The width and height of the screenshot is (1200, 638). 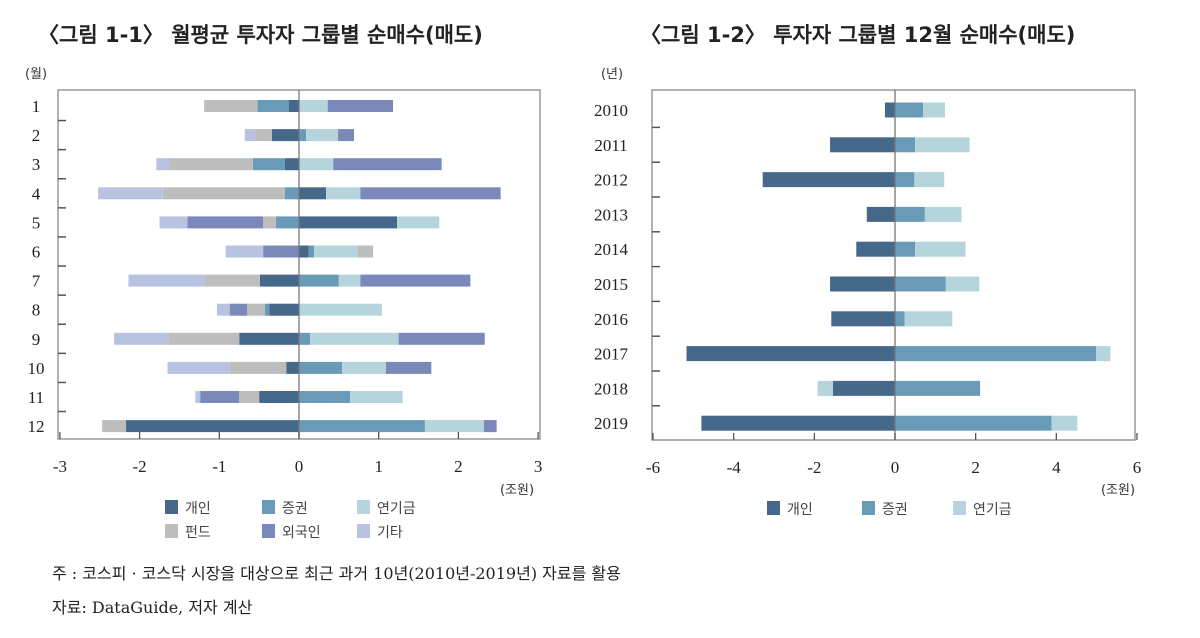 I want to click on bar-연기금-2011, so click(x=942, y=145).